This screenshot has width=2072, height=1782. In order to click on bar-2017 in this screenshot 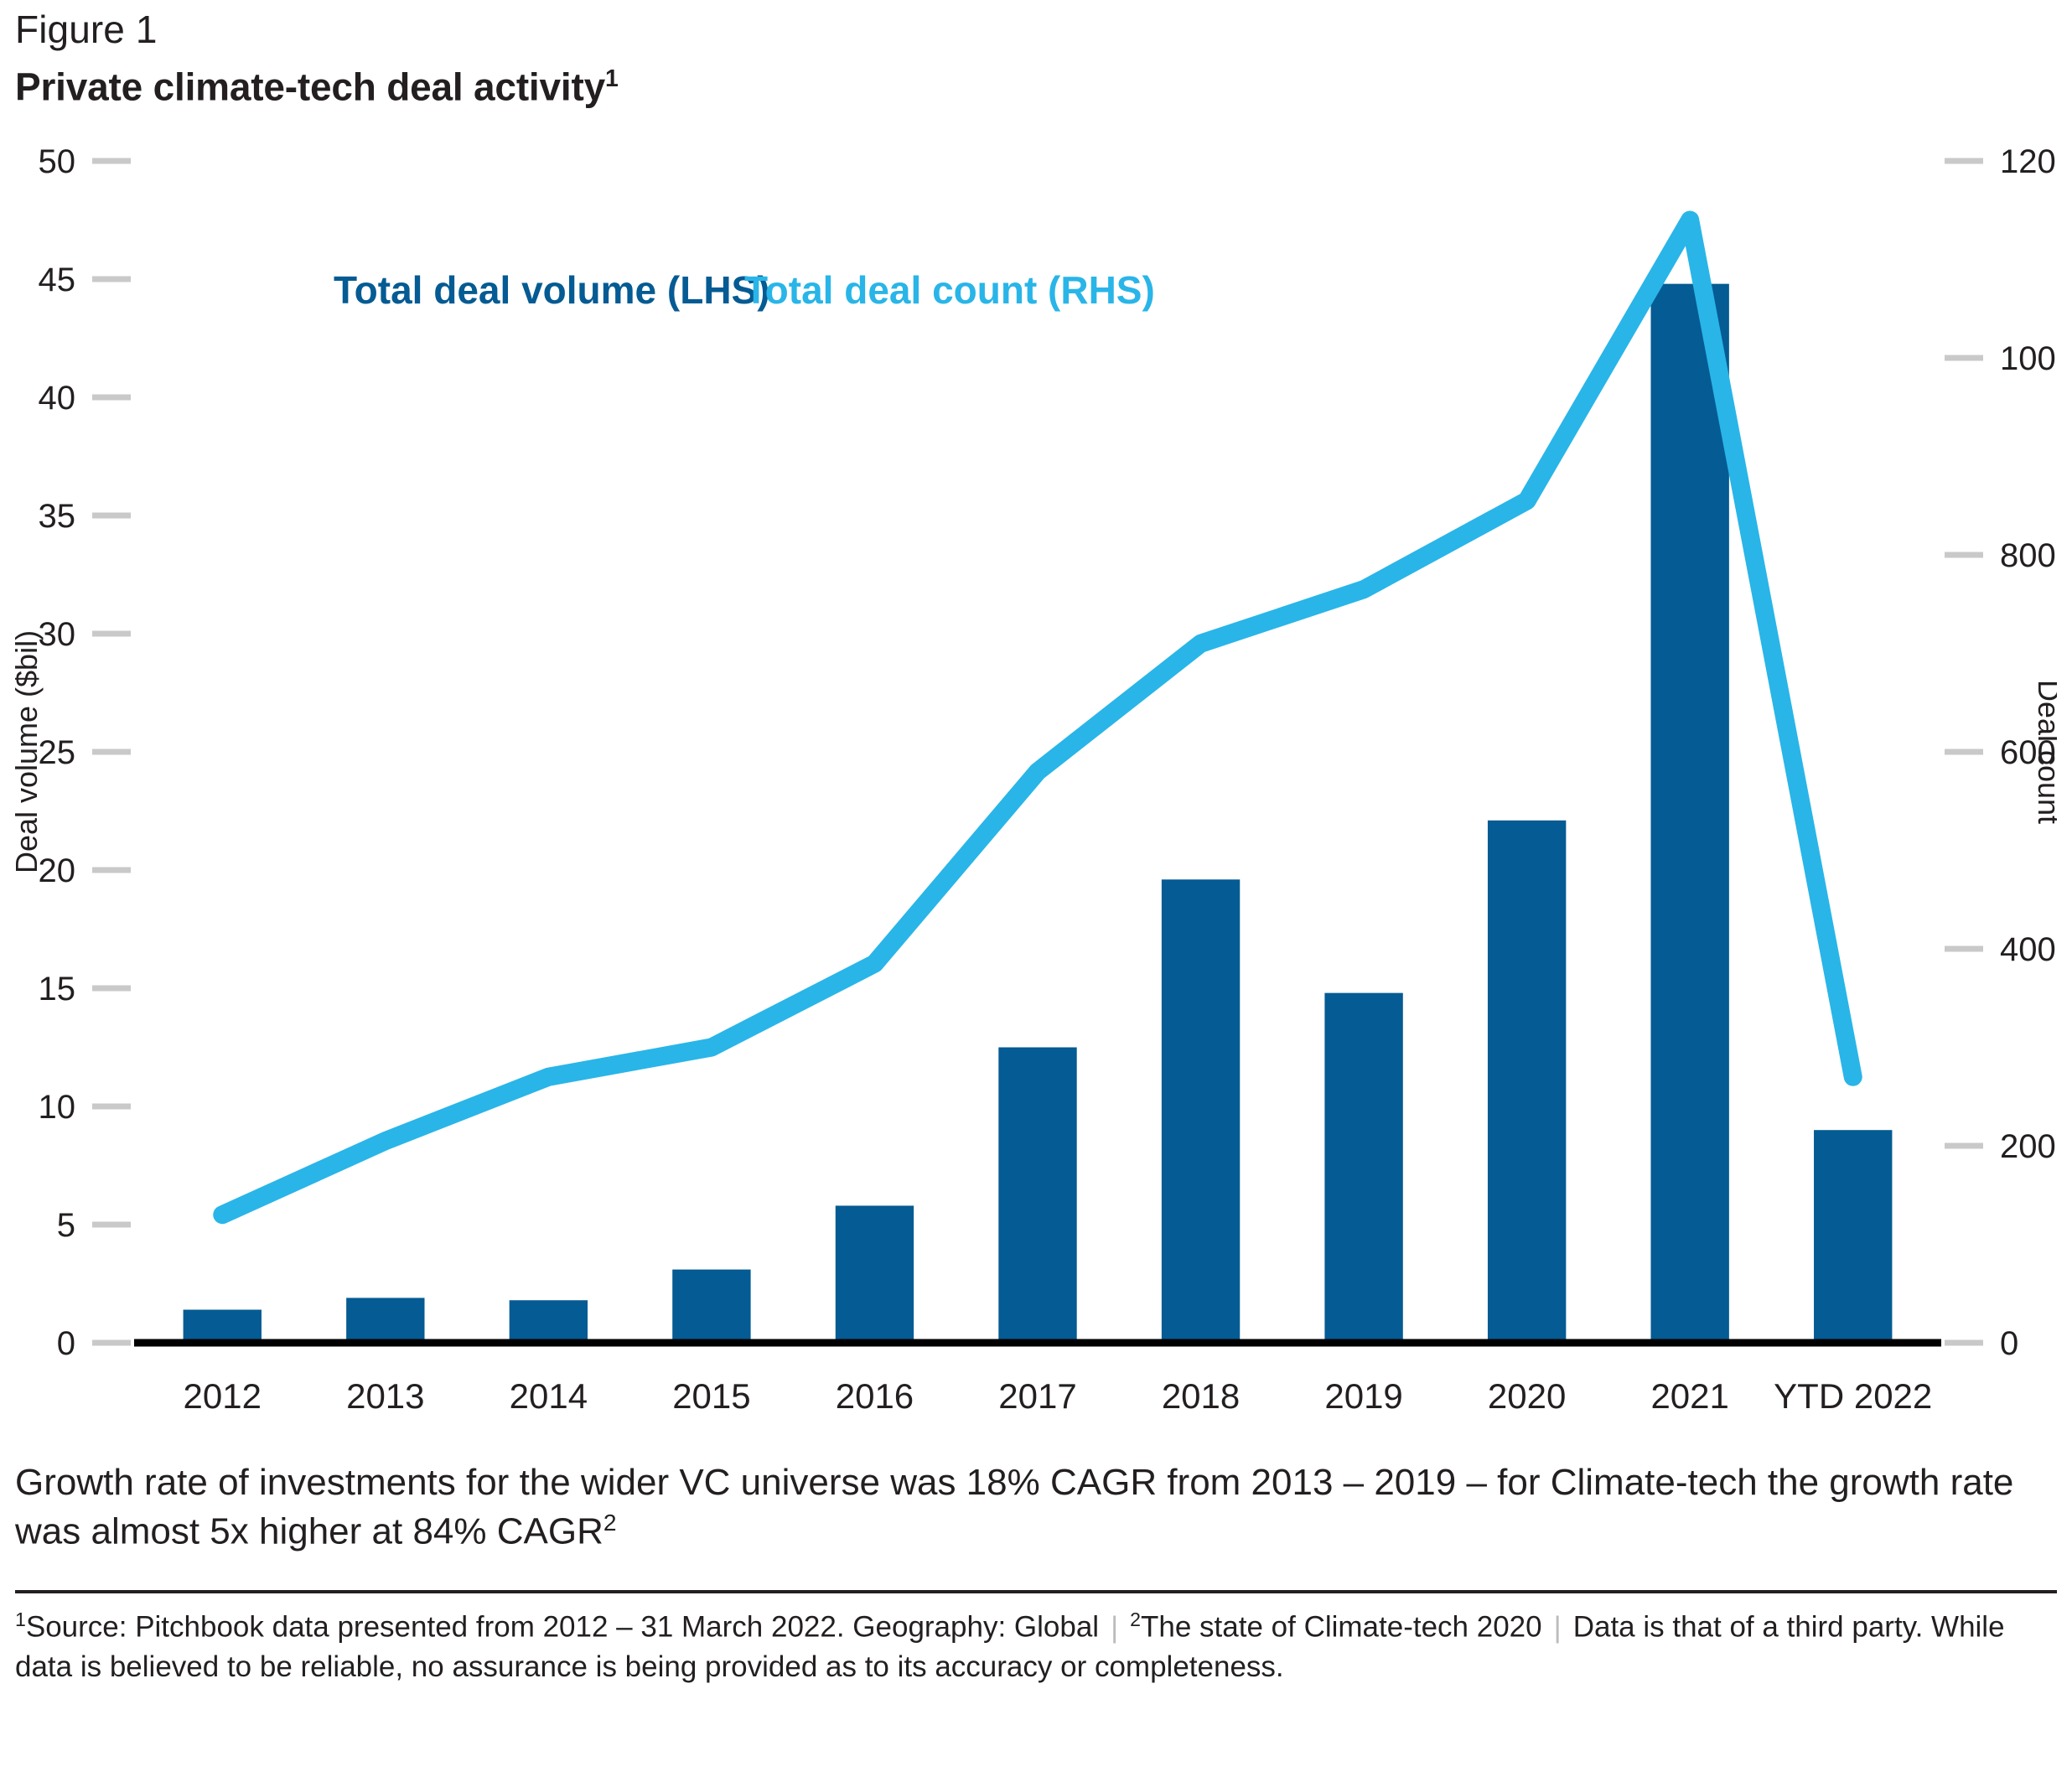, I will do `click(1038, 1195)`.